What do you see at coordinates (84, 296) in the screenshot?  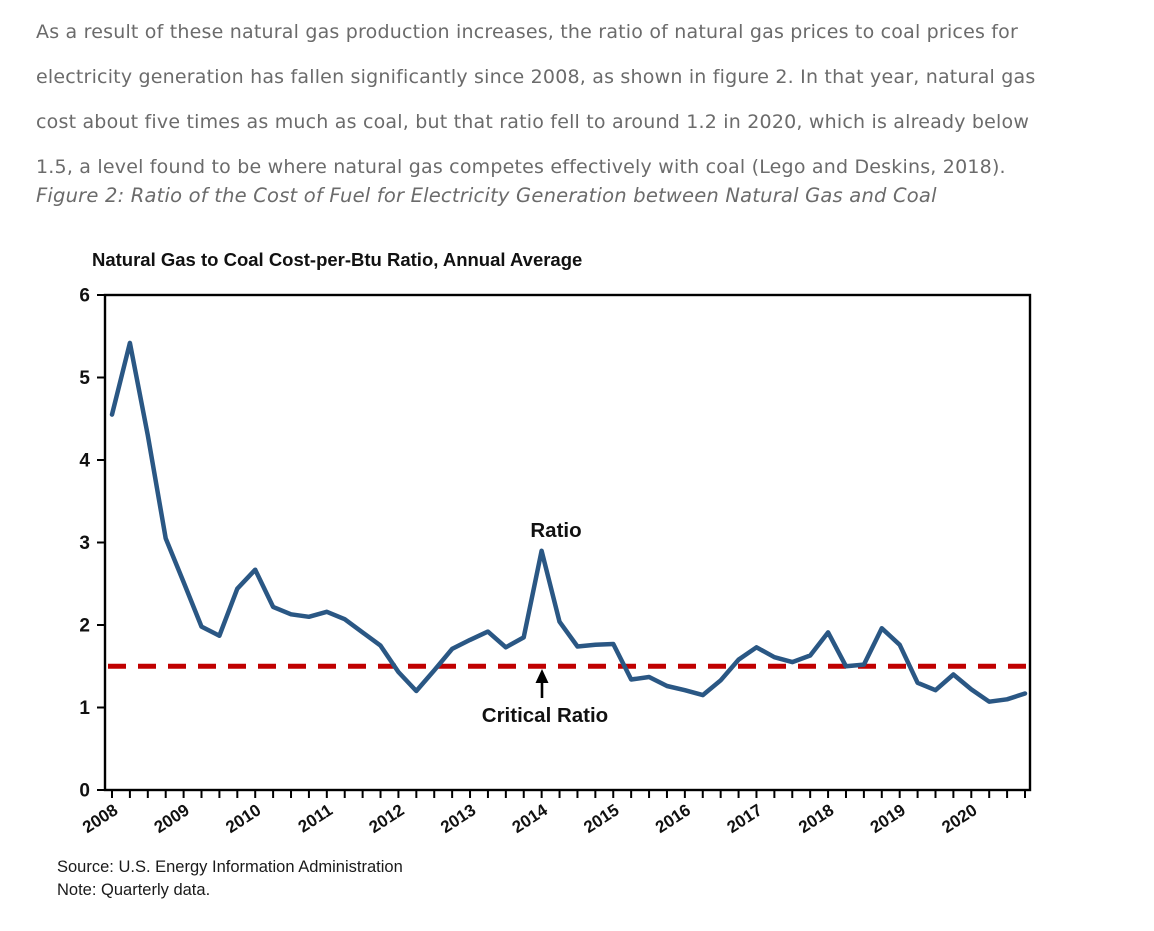 I see `y-tick-label: 6` at bounding box center [84, 296].